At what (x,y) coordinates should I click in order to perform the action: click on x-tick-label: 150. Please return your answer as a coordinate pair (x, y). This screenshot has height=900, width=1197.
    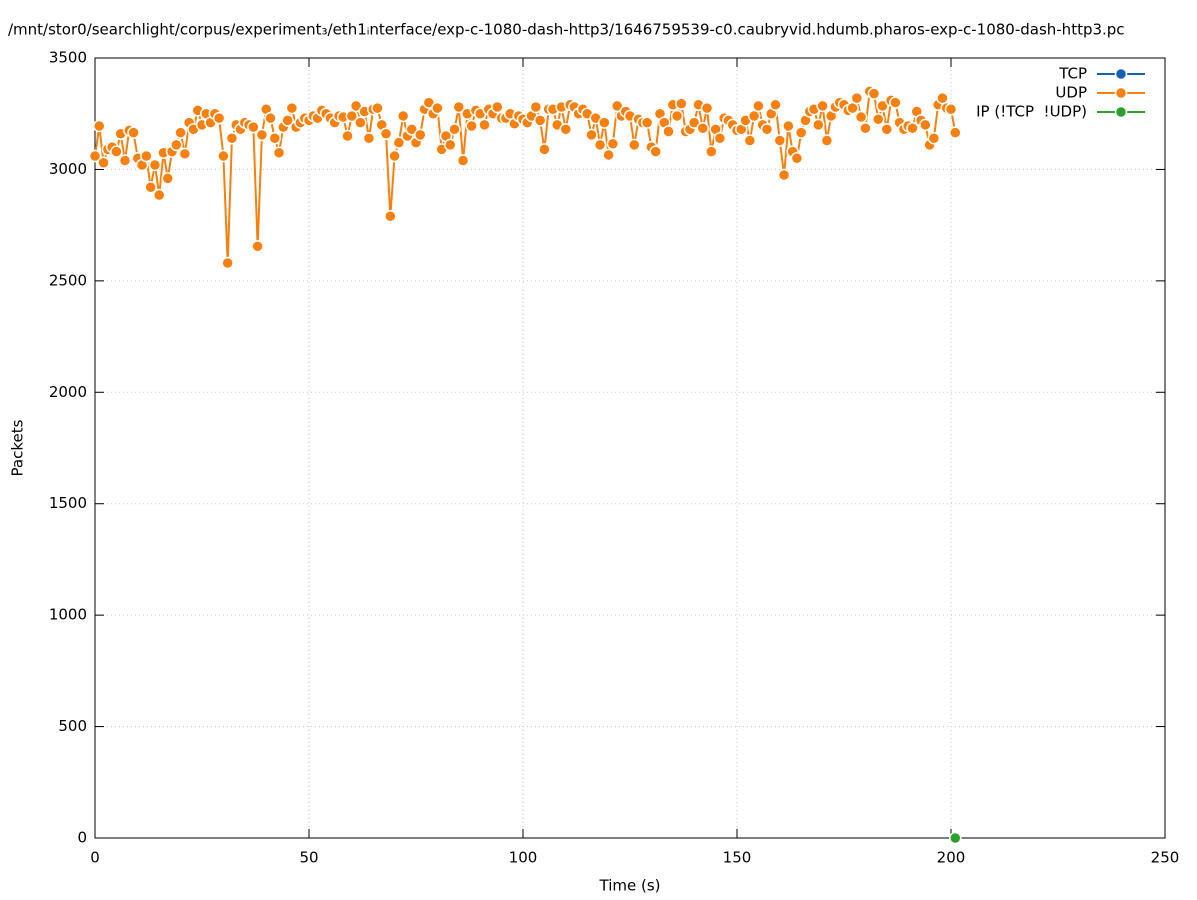
    Looking at the image, I should click on (737, 858).